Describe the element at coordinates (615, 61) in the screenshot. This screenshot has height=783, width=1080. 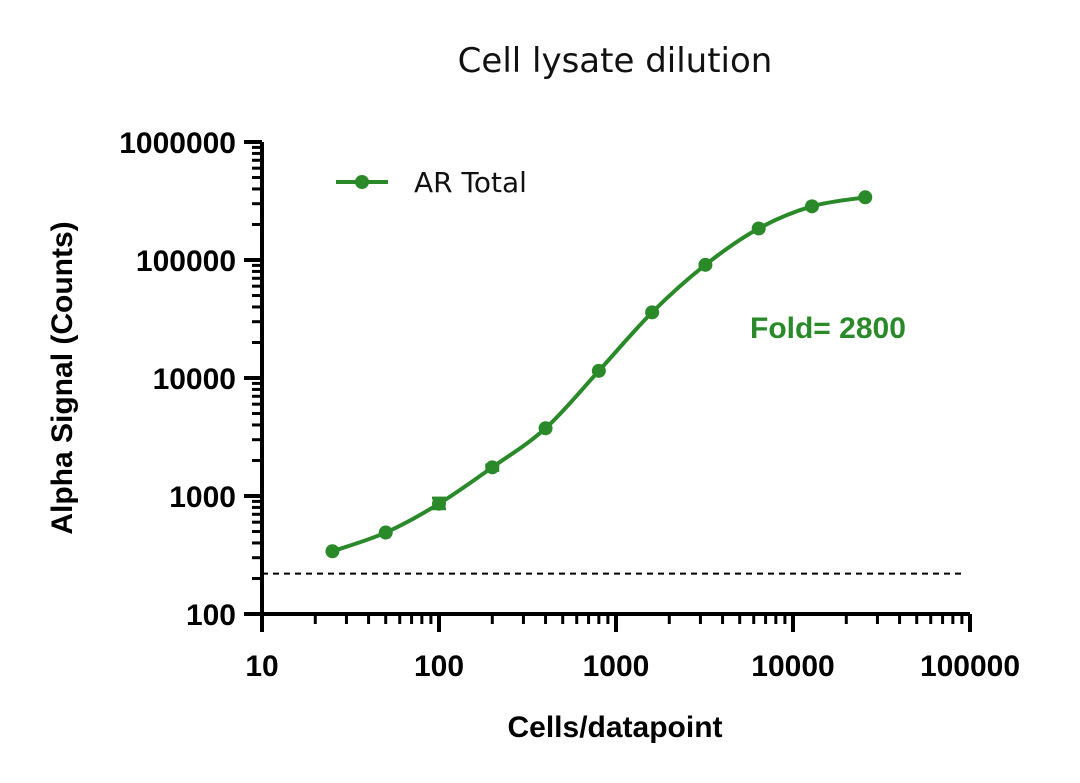
I see `chart-title: Cell lysate dilution` at that location.